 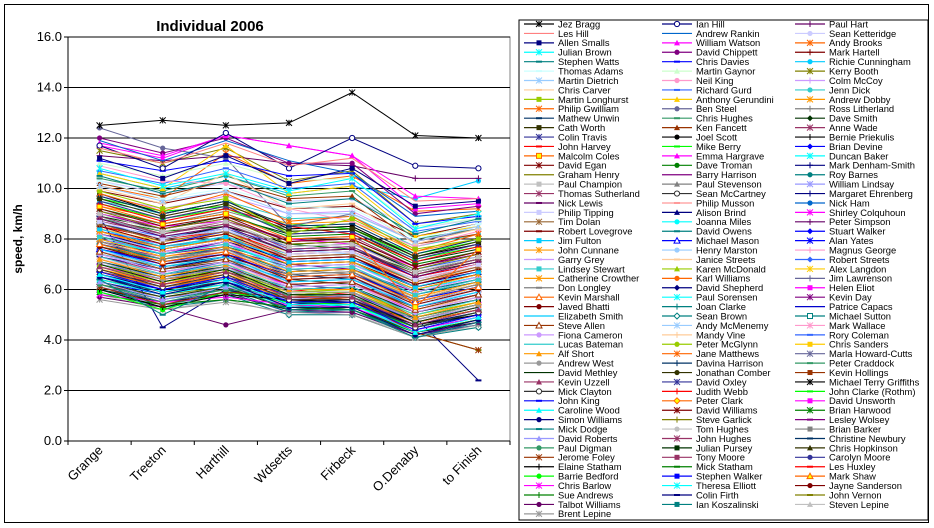 I want to click on legend-item: David Owens, so click(x=707, y=231).